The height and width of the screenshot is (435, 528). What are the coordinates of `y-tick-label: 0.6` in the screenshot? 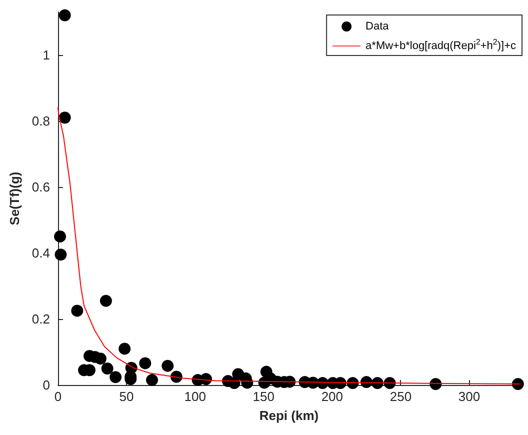 It's located at (41, 186).